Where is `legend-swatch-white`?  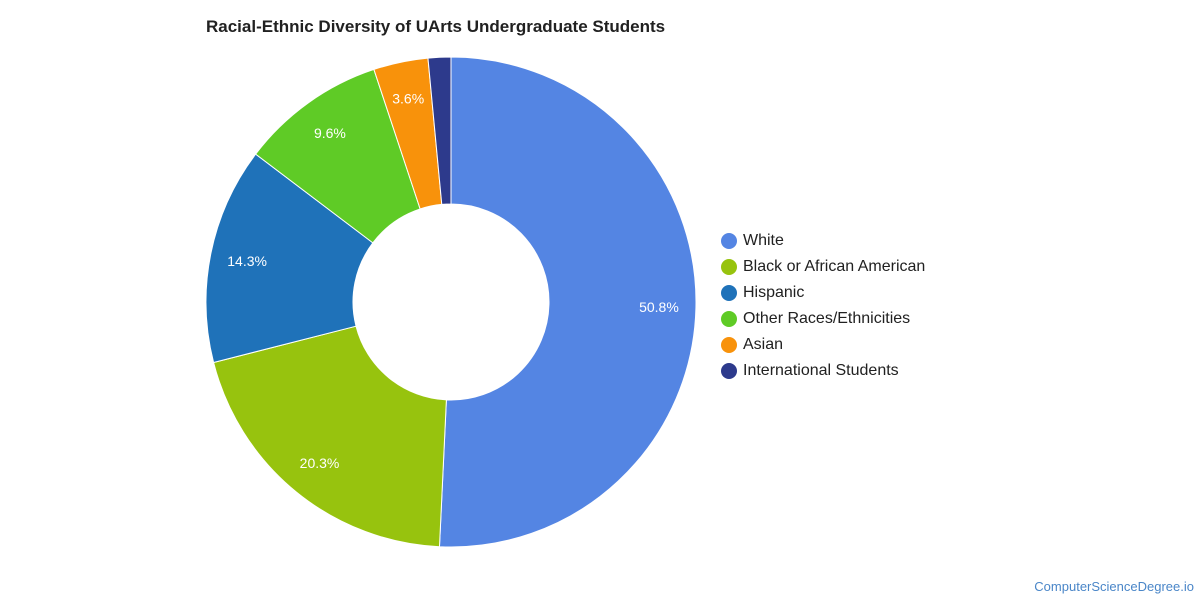
legend-swatch-white is located at coordinates (729, 241).